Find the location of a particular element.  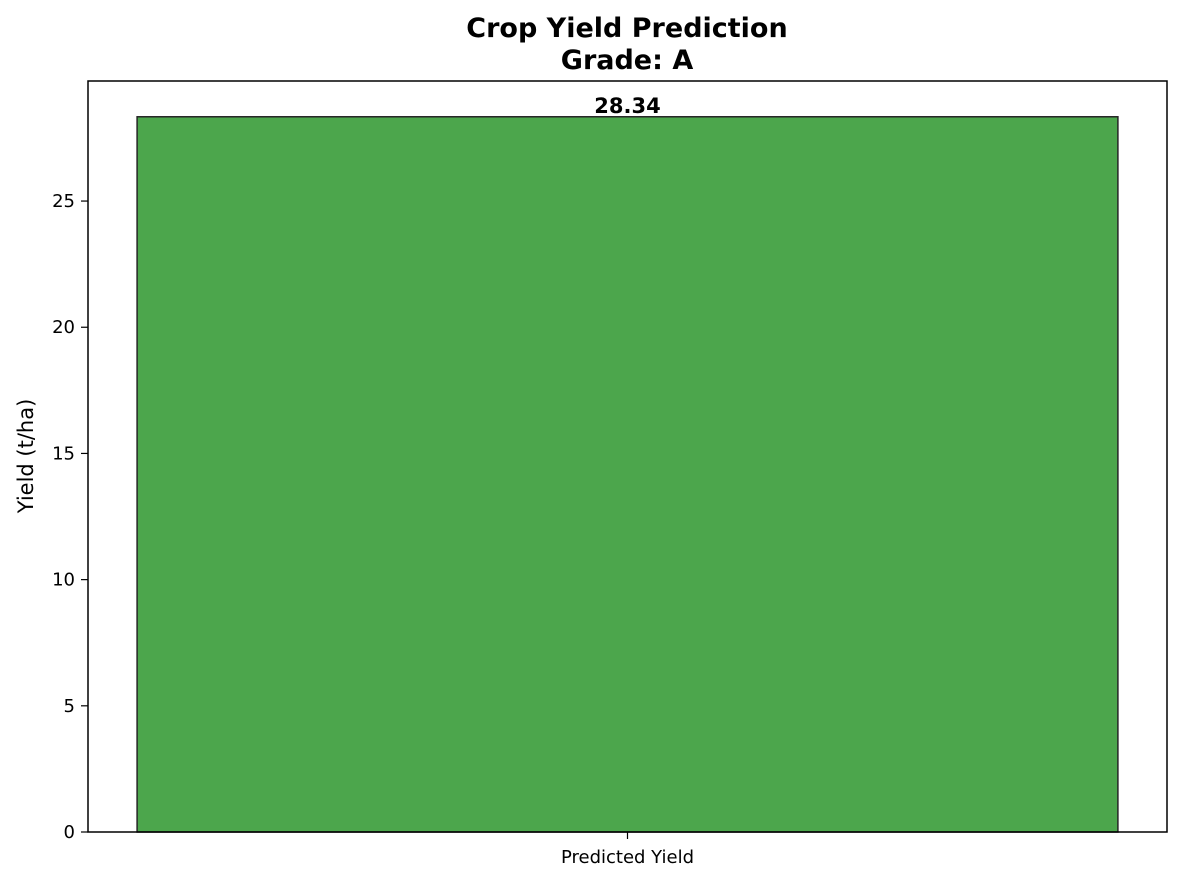

y-axis-ticks: 0 5 10 15 20 25 is located at coordinates (70, 517).